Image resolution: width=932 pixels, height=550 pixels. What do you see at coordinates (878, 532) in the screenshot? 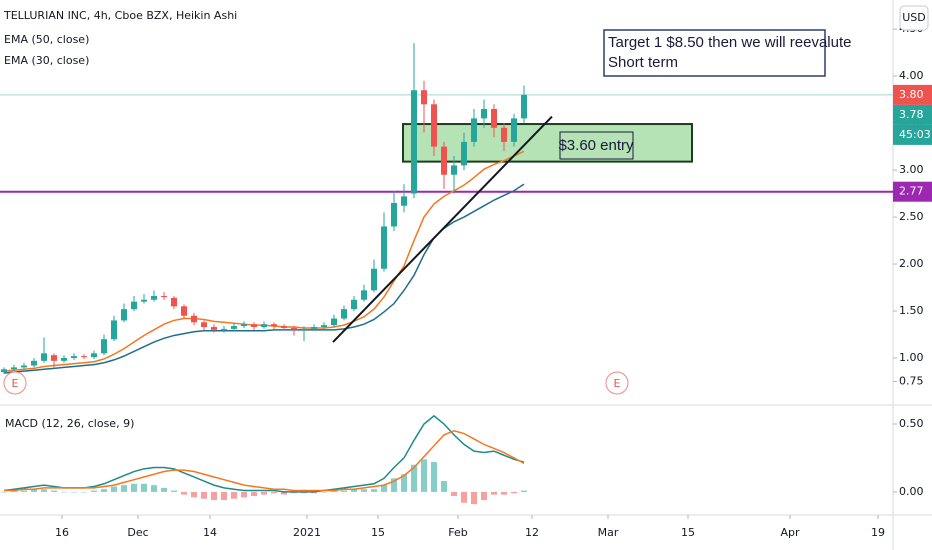
I see `x-tick-label: 19` at bounding box center [878, 532].